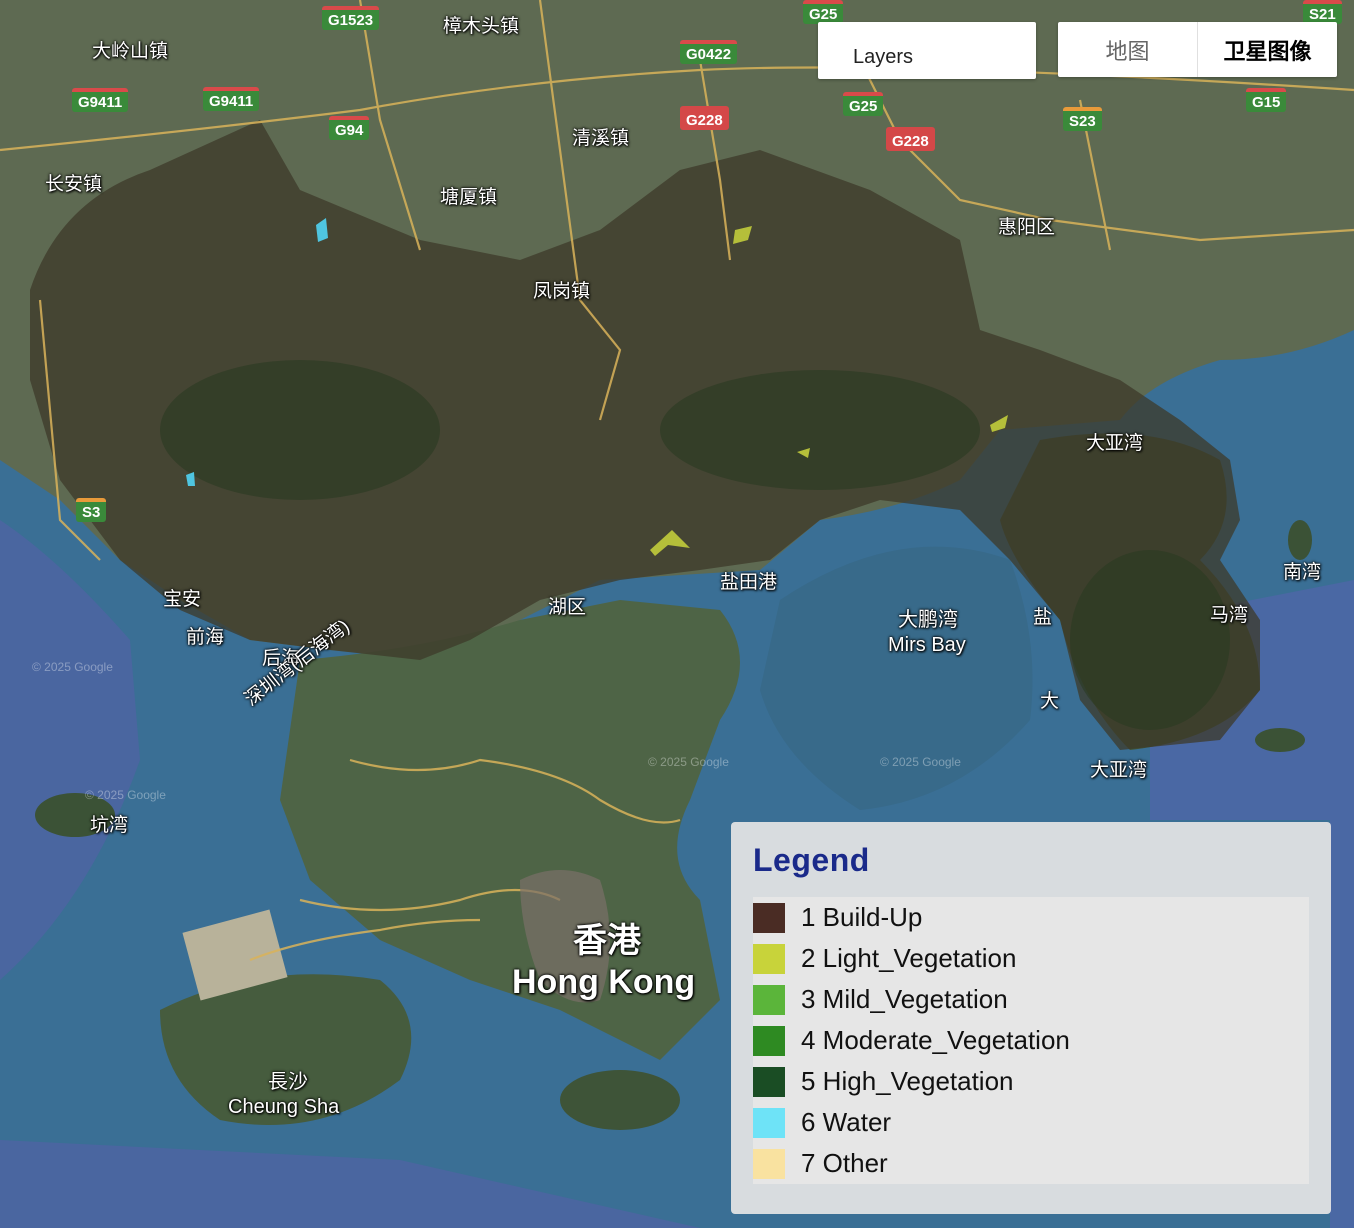 The height and width of the screenshot is (1228, 1354). Describe the element at coordinates (562, 291) in the screenshot. I see `place-label: 凤岗镇` at that location.